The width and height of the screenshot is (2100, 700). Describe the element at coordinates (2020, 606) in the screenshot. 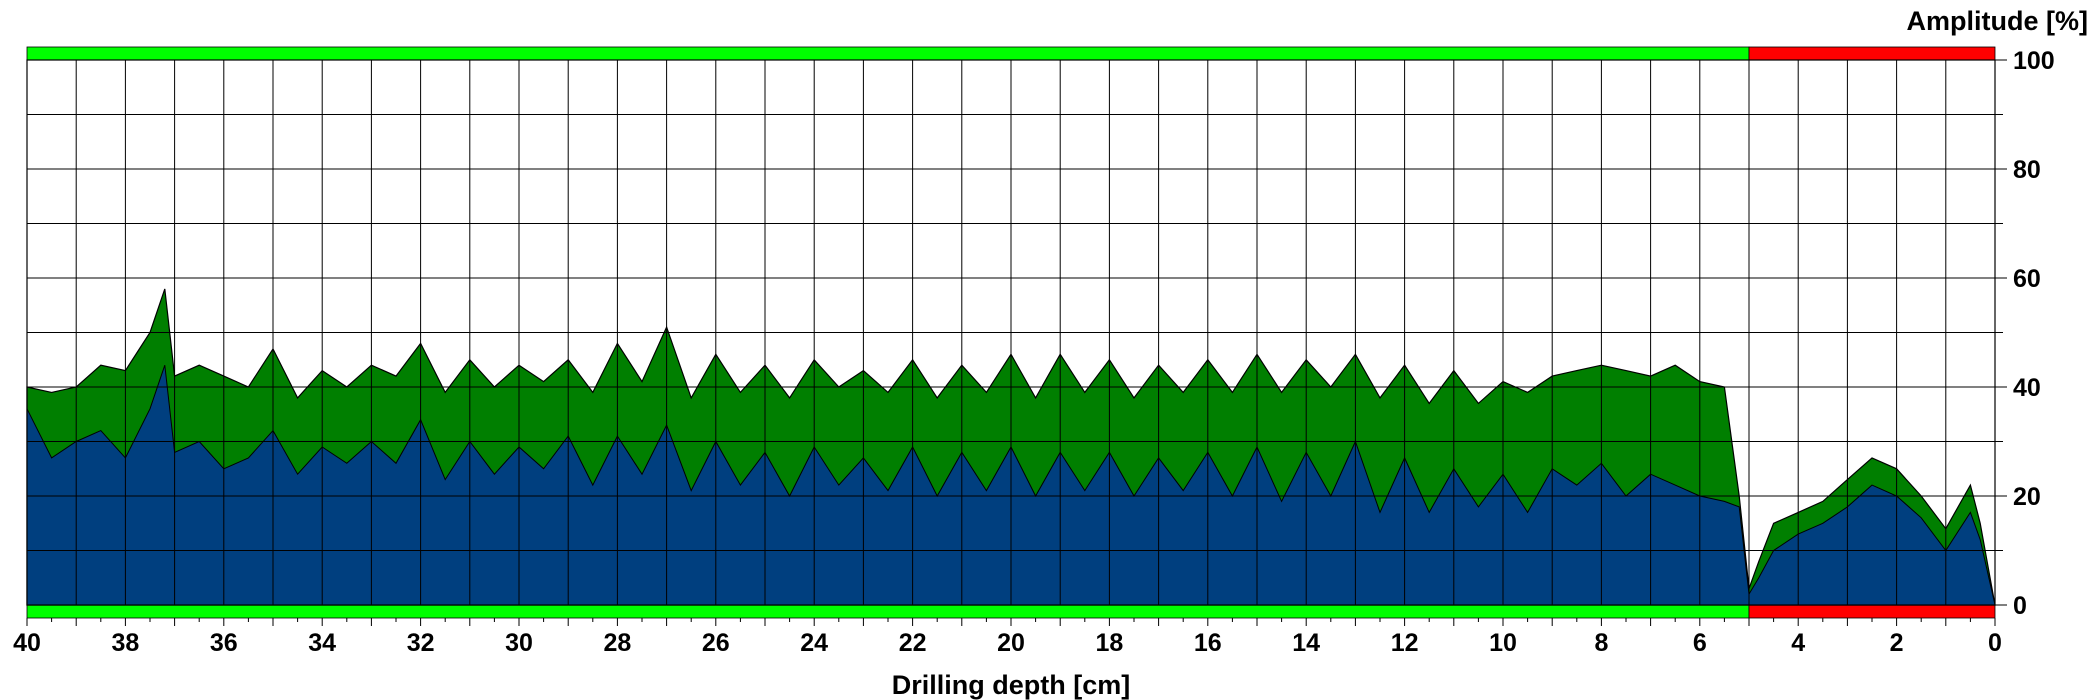

I see `y-tick-label: 0` at that location.